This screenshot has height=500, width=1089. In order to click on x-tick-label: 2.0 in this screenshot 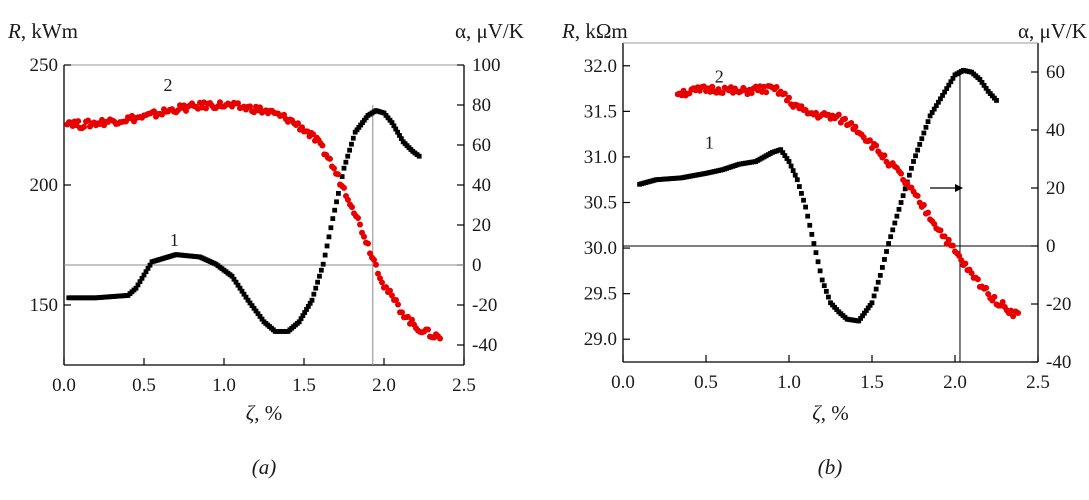, I will do `click(384, 385)`.